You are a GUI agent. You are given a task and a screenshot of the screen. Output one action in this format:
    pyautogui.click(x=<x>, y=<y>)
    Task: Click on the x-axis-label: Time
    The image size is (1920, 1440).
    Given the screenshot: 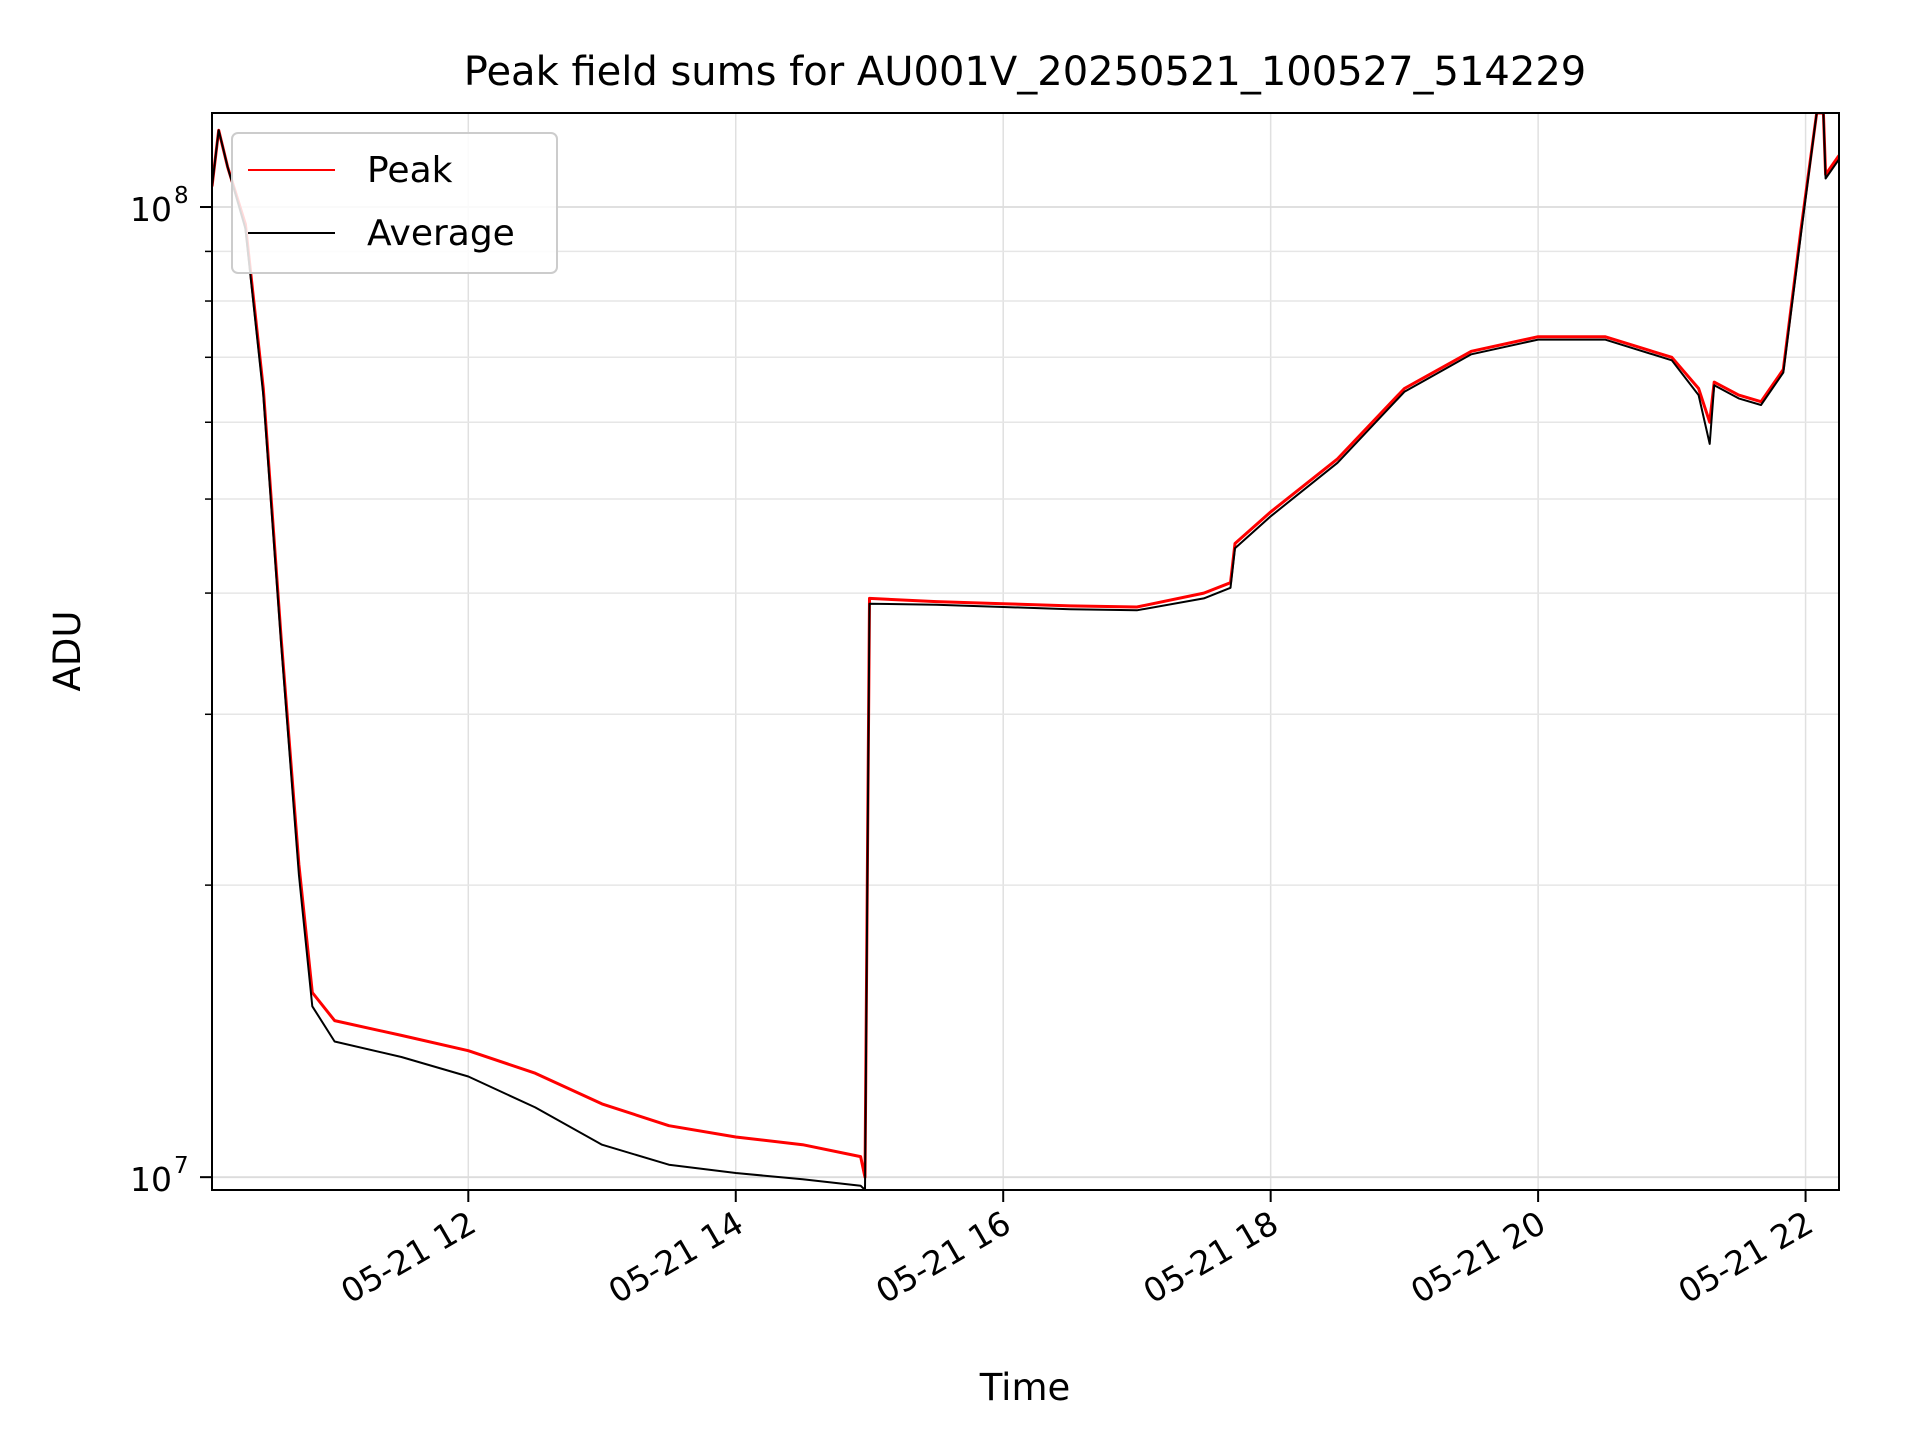 What is the action you would take?
    pyautogui.click(x=1025, y=1387)
    